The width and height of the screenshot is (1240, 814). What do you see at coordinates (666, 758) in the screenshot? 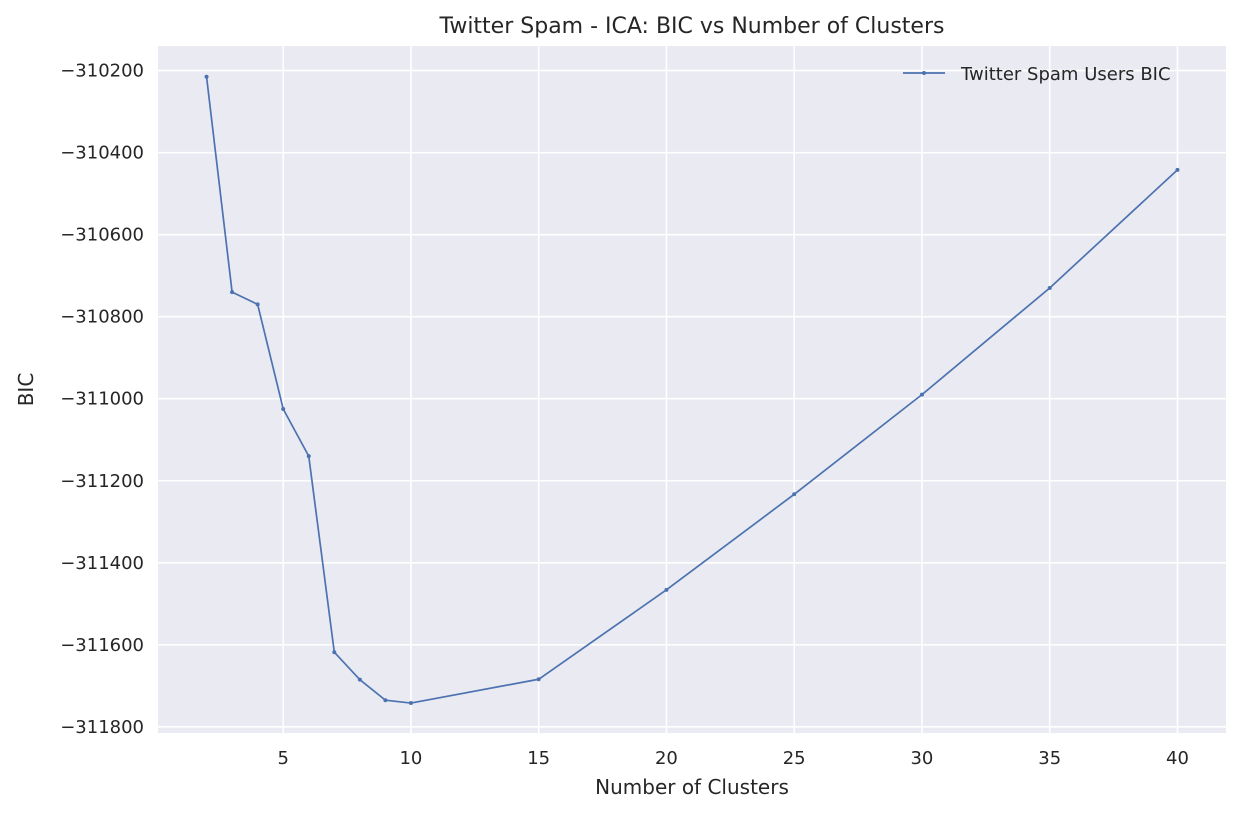
I see `x-tick-label: 20` at bounding box center [666, 758].